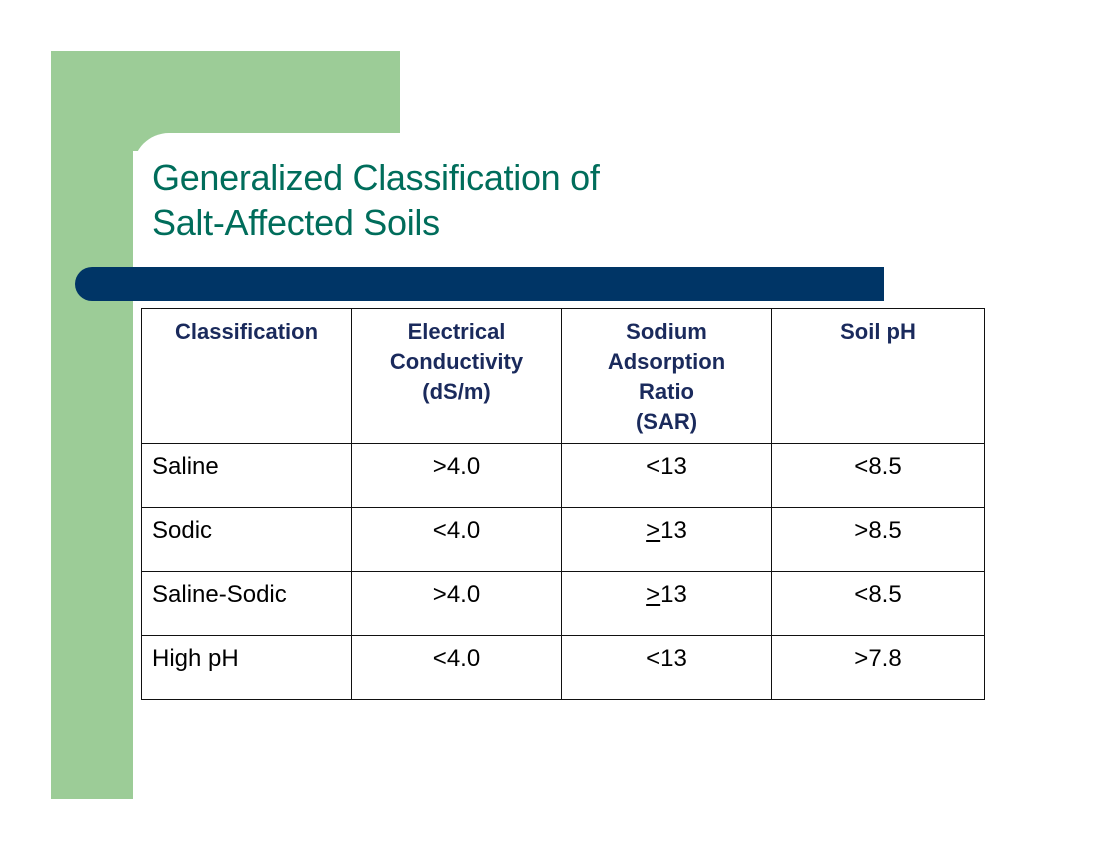 This screenshot has width=1100, height=850. I want to click on header-electrical-conductivity: Electrical Conductivity (dS/m), so click(456, 376).